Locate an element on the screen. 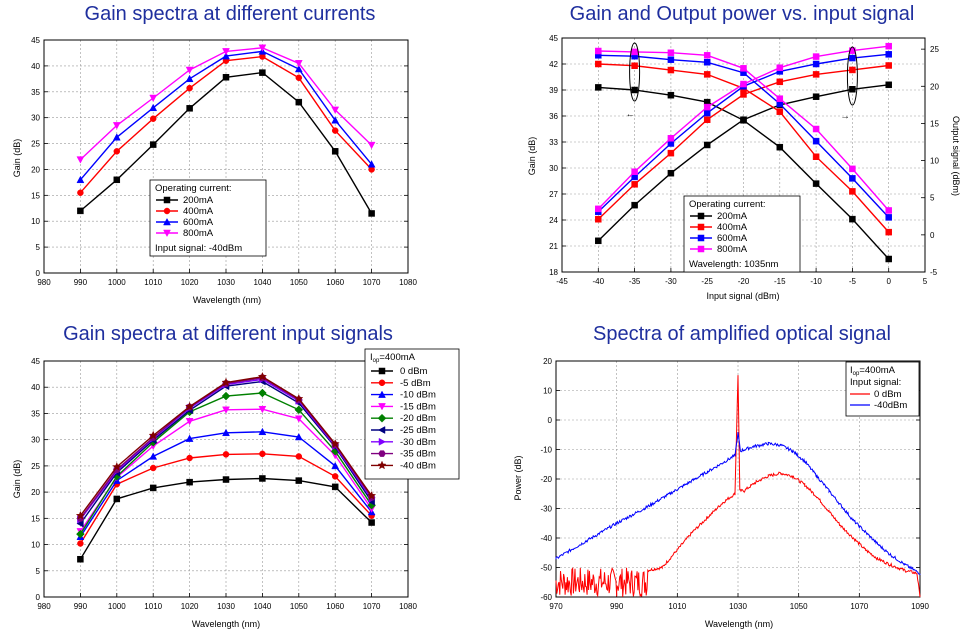 Image resolution: width=965 pixels, height=635 pixels. chart4-series-0-line is located at coordinates (738, 486).